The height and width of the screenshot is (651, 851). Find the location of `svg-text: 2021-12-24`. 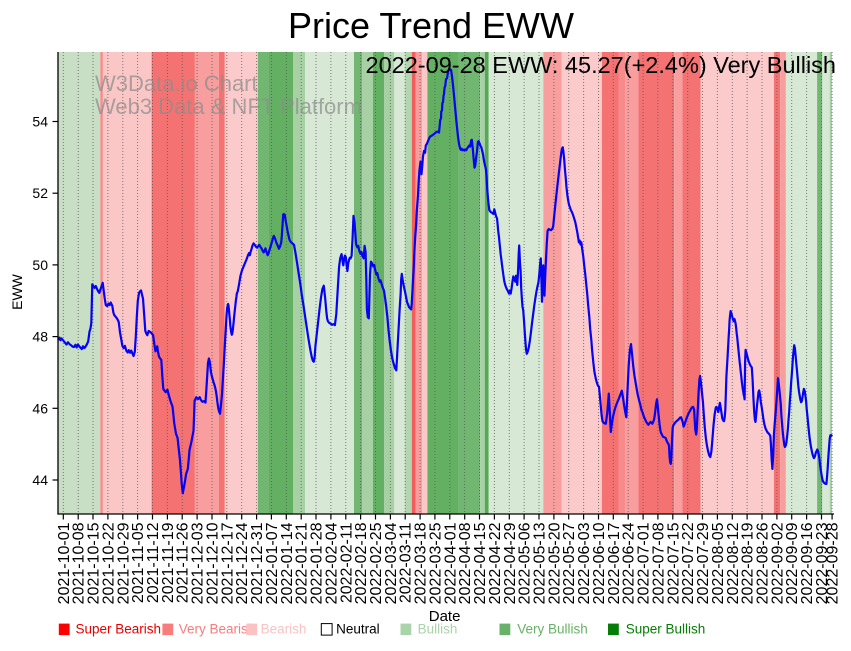

svg-text: 2021-12-24 is located at coordinates (242, 563).